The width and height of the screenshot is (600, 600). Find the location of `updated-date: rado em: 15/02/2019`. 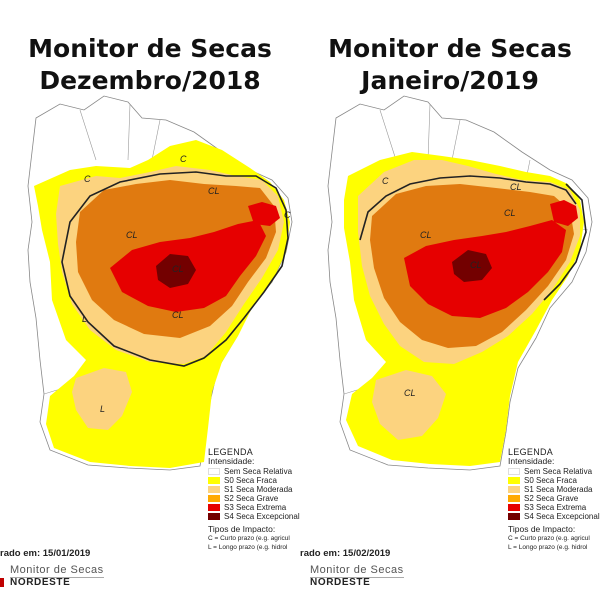

updated-date: rado em: 15/02/2019 is located at coordinates (345, 553).